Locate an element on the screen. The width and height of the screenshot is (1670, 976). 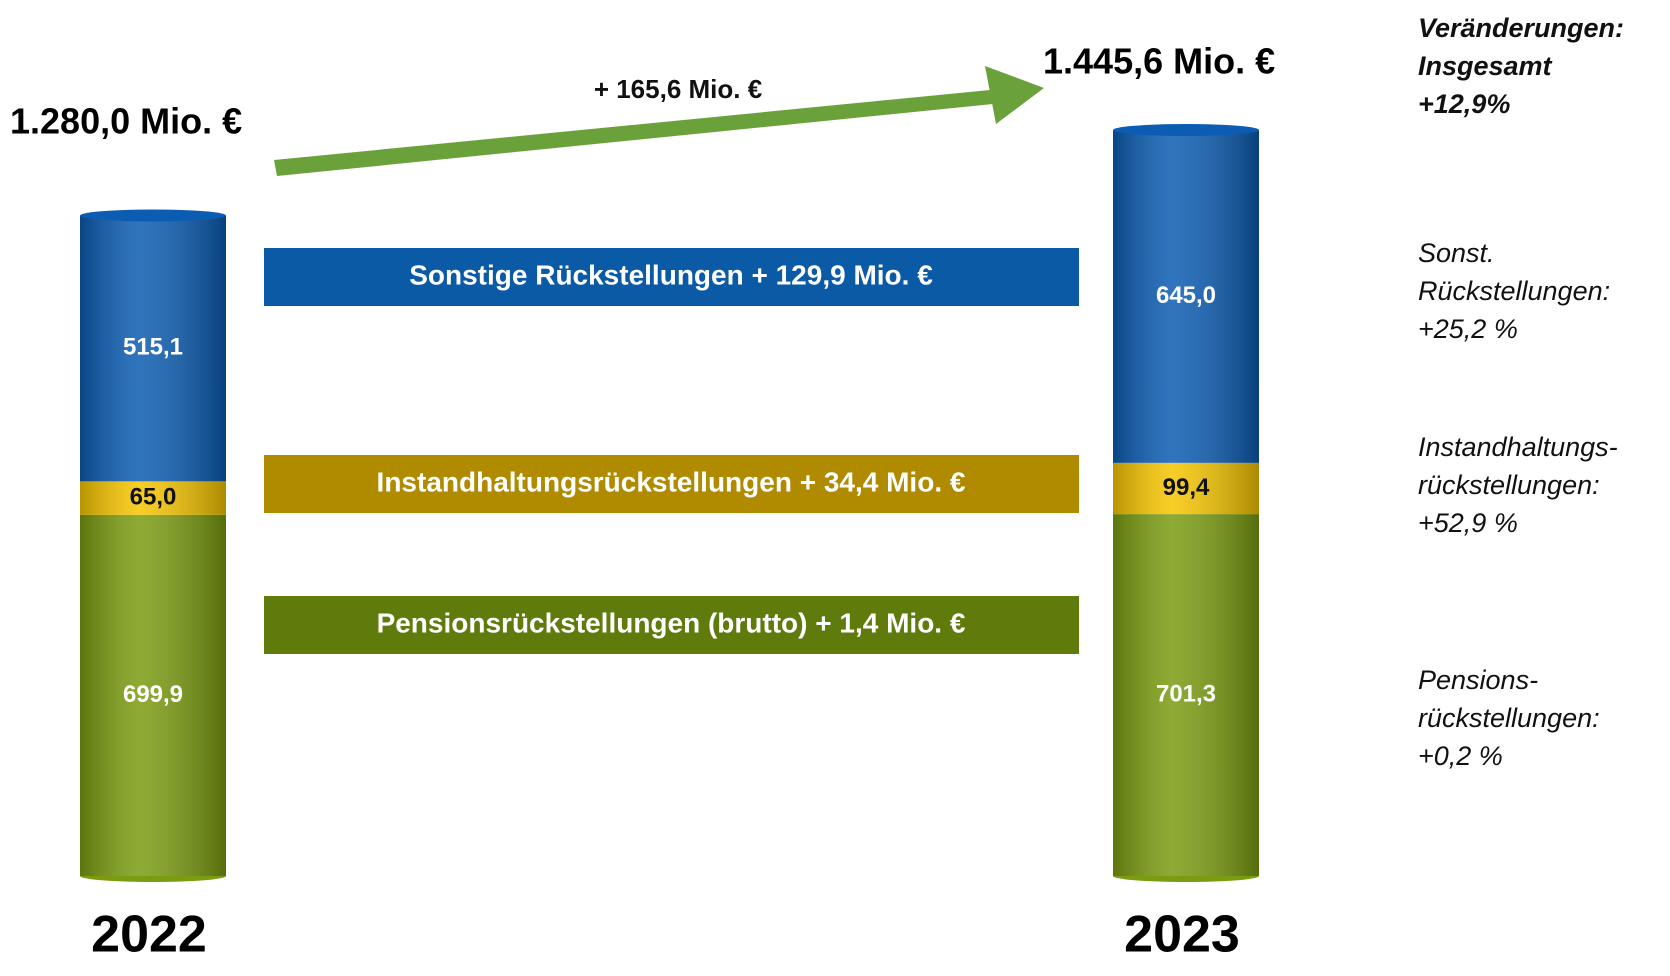
value-label: 515,1 is located at coordinates (153, 347).